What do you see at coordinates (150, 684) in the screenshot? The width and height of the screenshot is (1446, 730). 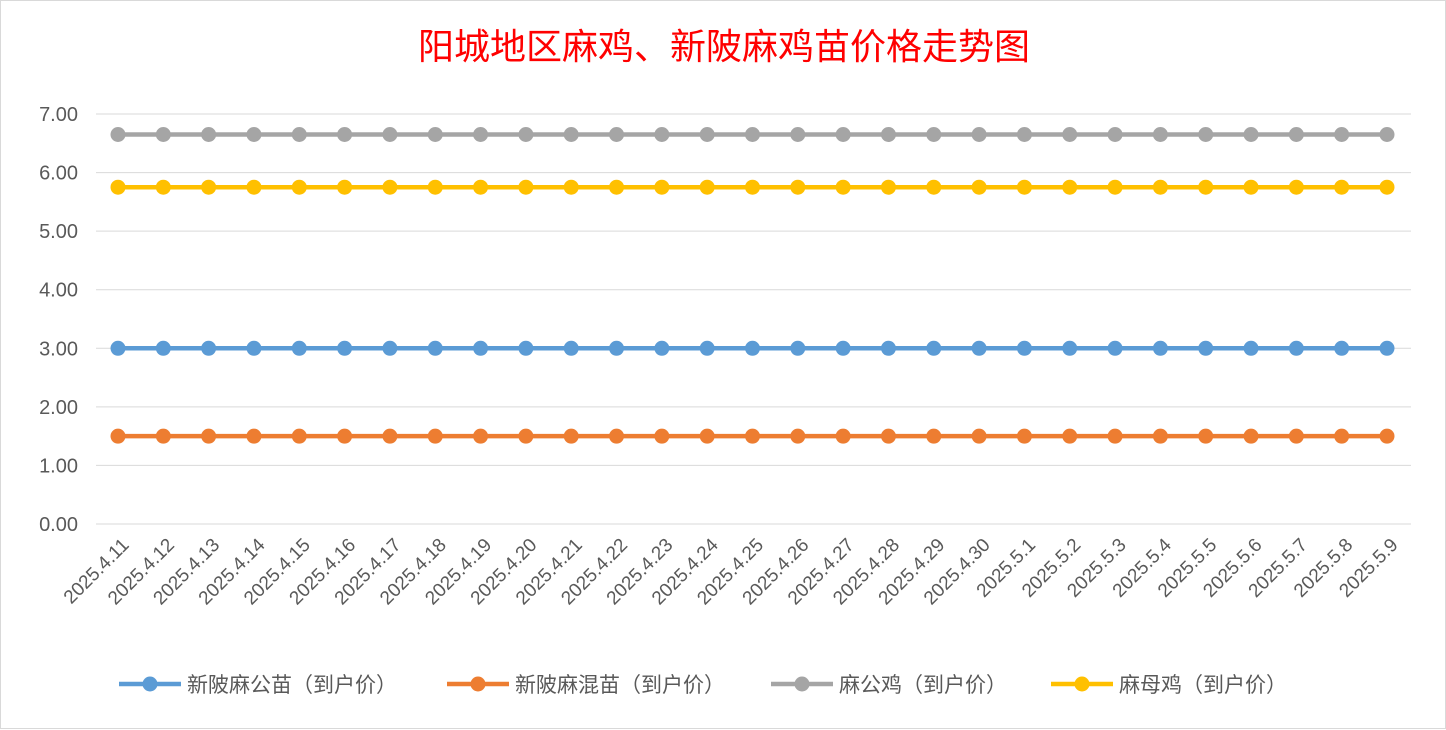 I see `legend-marker` at bounding box center [150, 684].